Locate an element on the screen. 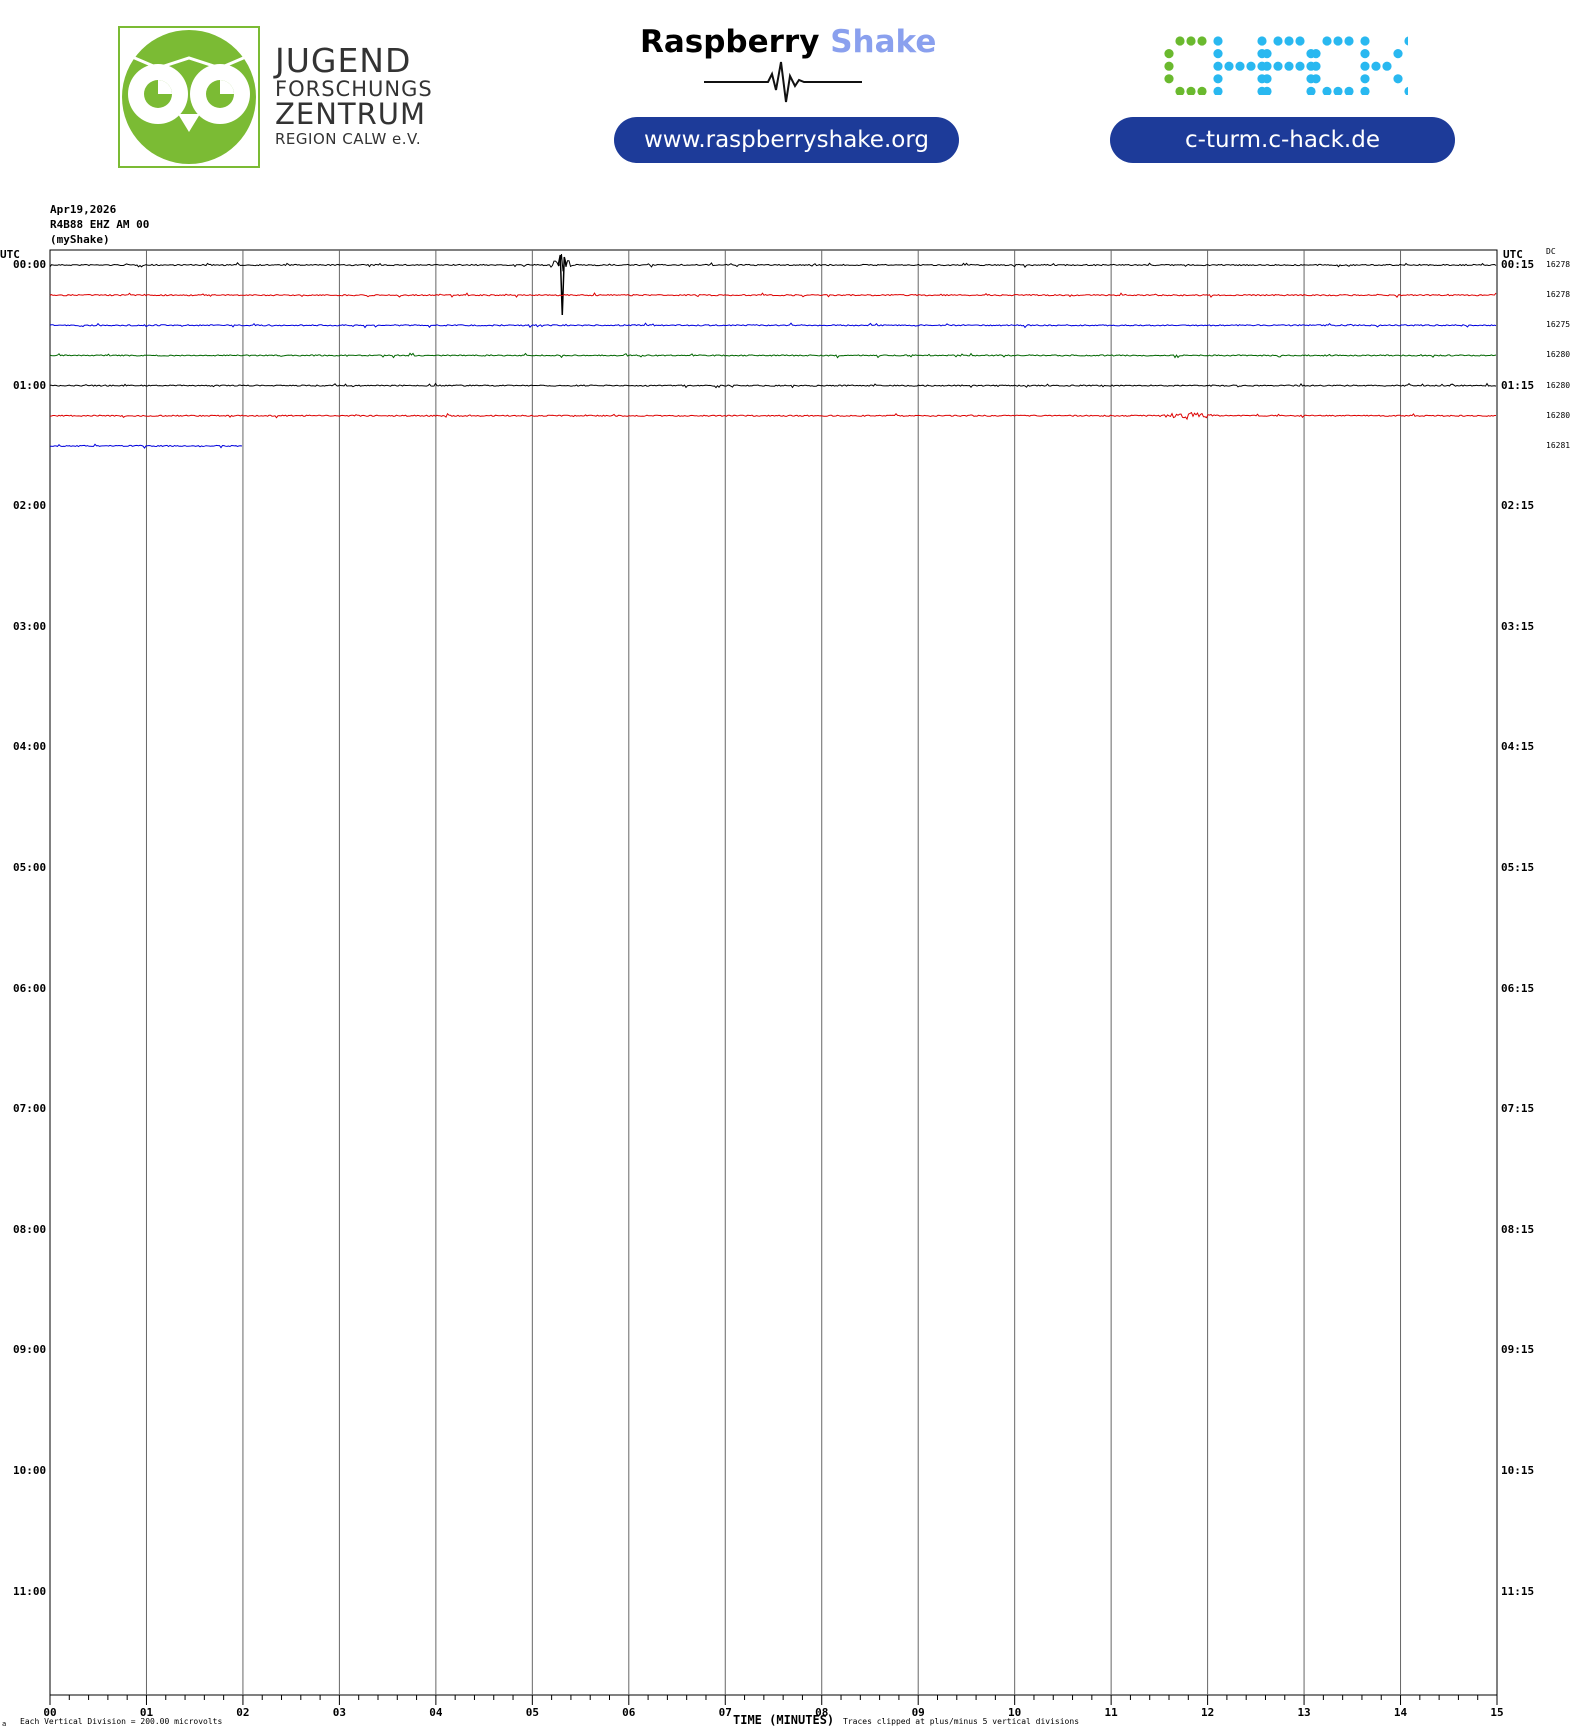  right-hour-label: 10:15 is located at coordinates (1518, 1470).